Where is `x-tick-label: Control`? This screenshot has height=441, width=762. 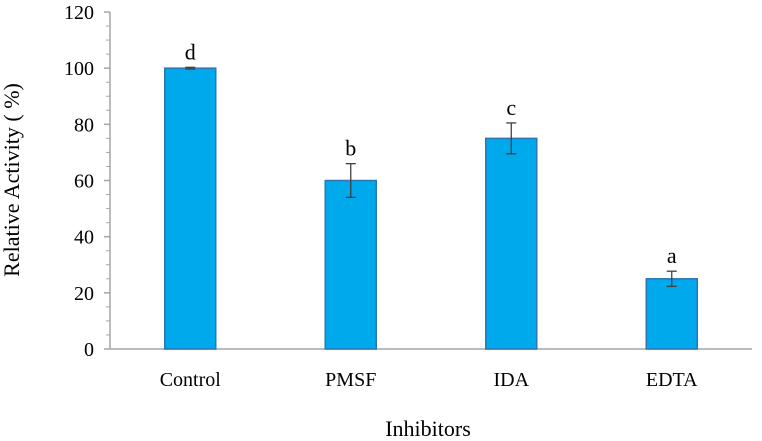
x-tick-label: Control is located at coordinates (191, 380).